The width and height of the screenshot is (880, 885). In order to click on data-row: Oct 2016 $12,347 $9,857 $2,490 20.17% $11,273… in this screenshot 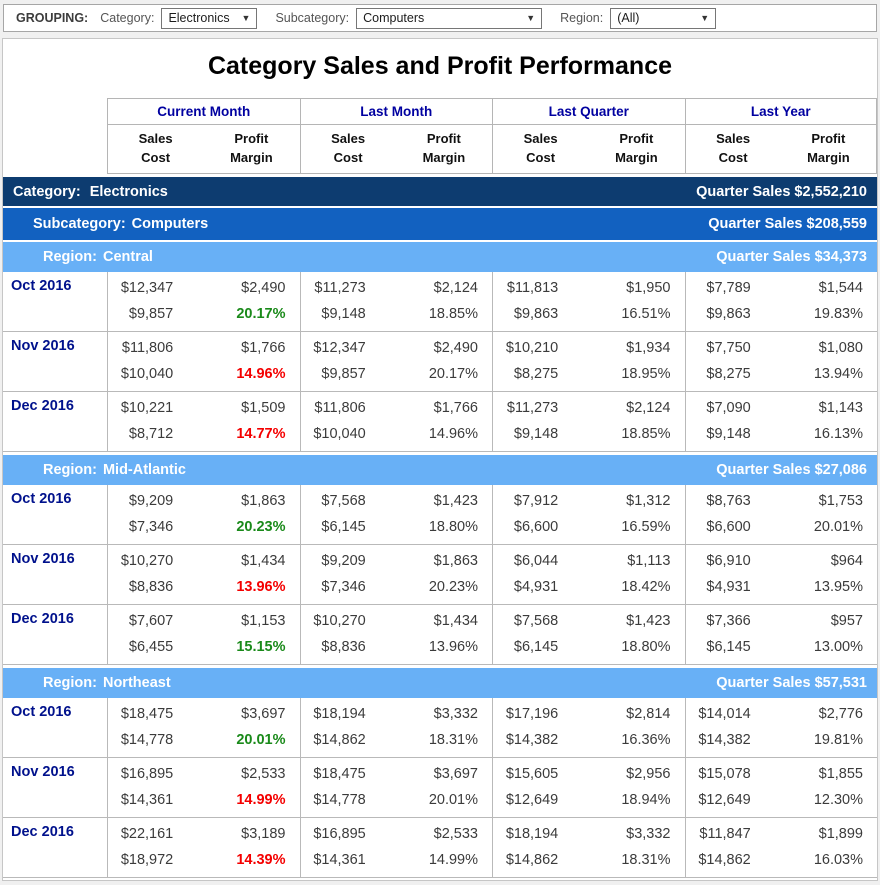, I will do `click(440, 302)`.